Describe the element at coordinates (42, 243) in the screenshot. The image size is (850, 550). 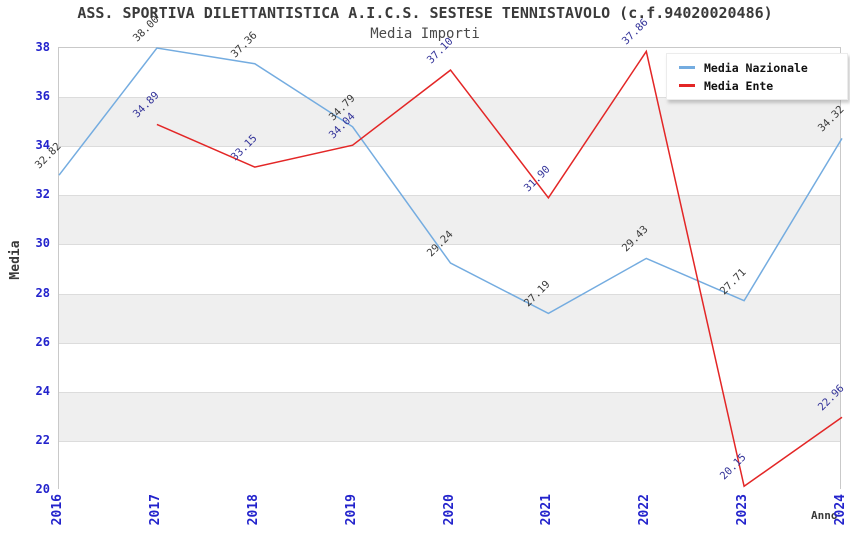
I see `y-tick-label: 30` at that location.